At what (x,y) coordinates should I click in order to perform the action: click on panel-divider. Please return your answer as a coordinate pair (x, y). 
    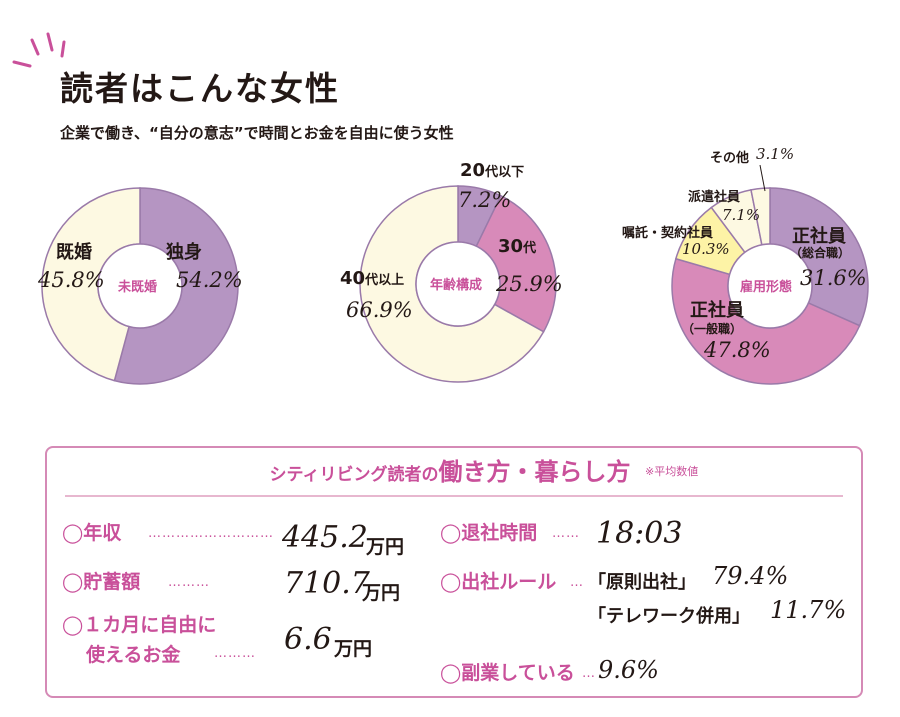
    Looking at the image, I should click on (454, 496).